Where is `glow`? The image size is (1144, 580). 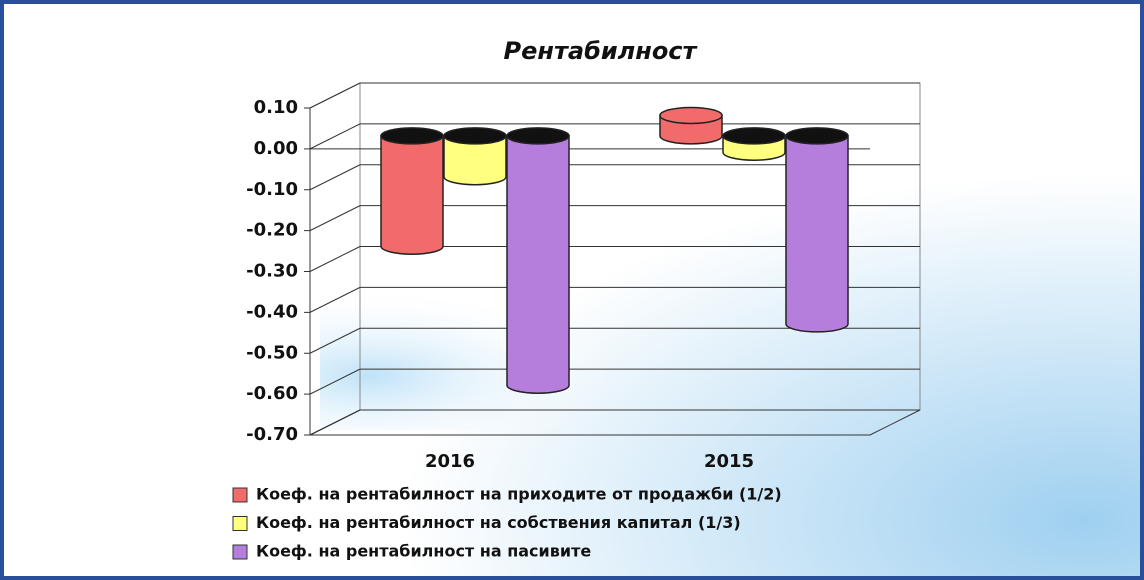 glow is located at coordinates (570, 340).